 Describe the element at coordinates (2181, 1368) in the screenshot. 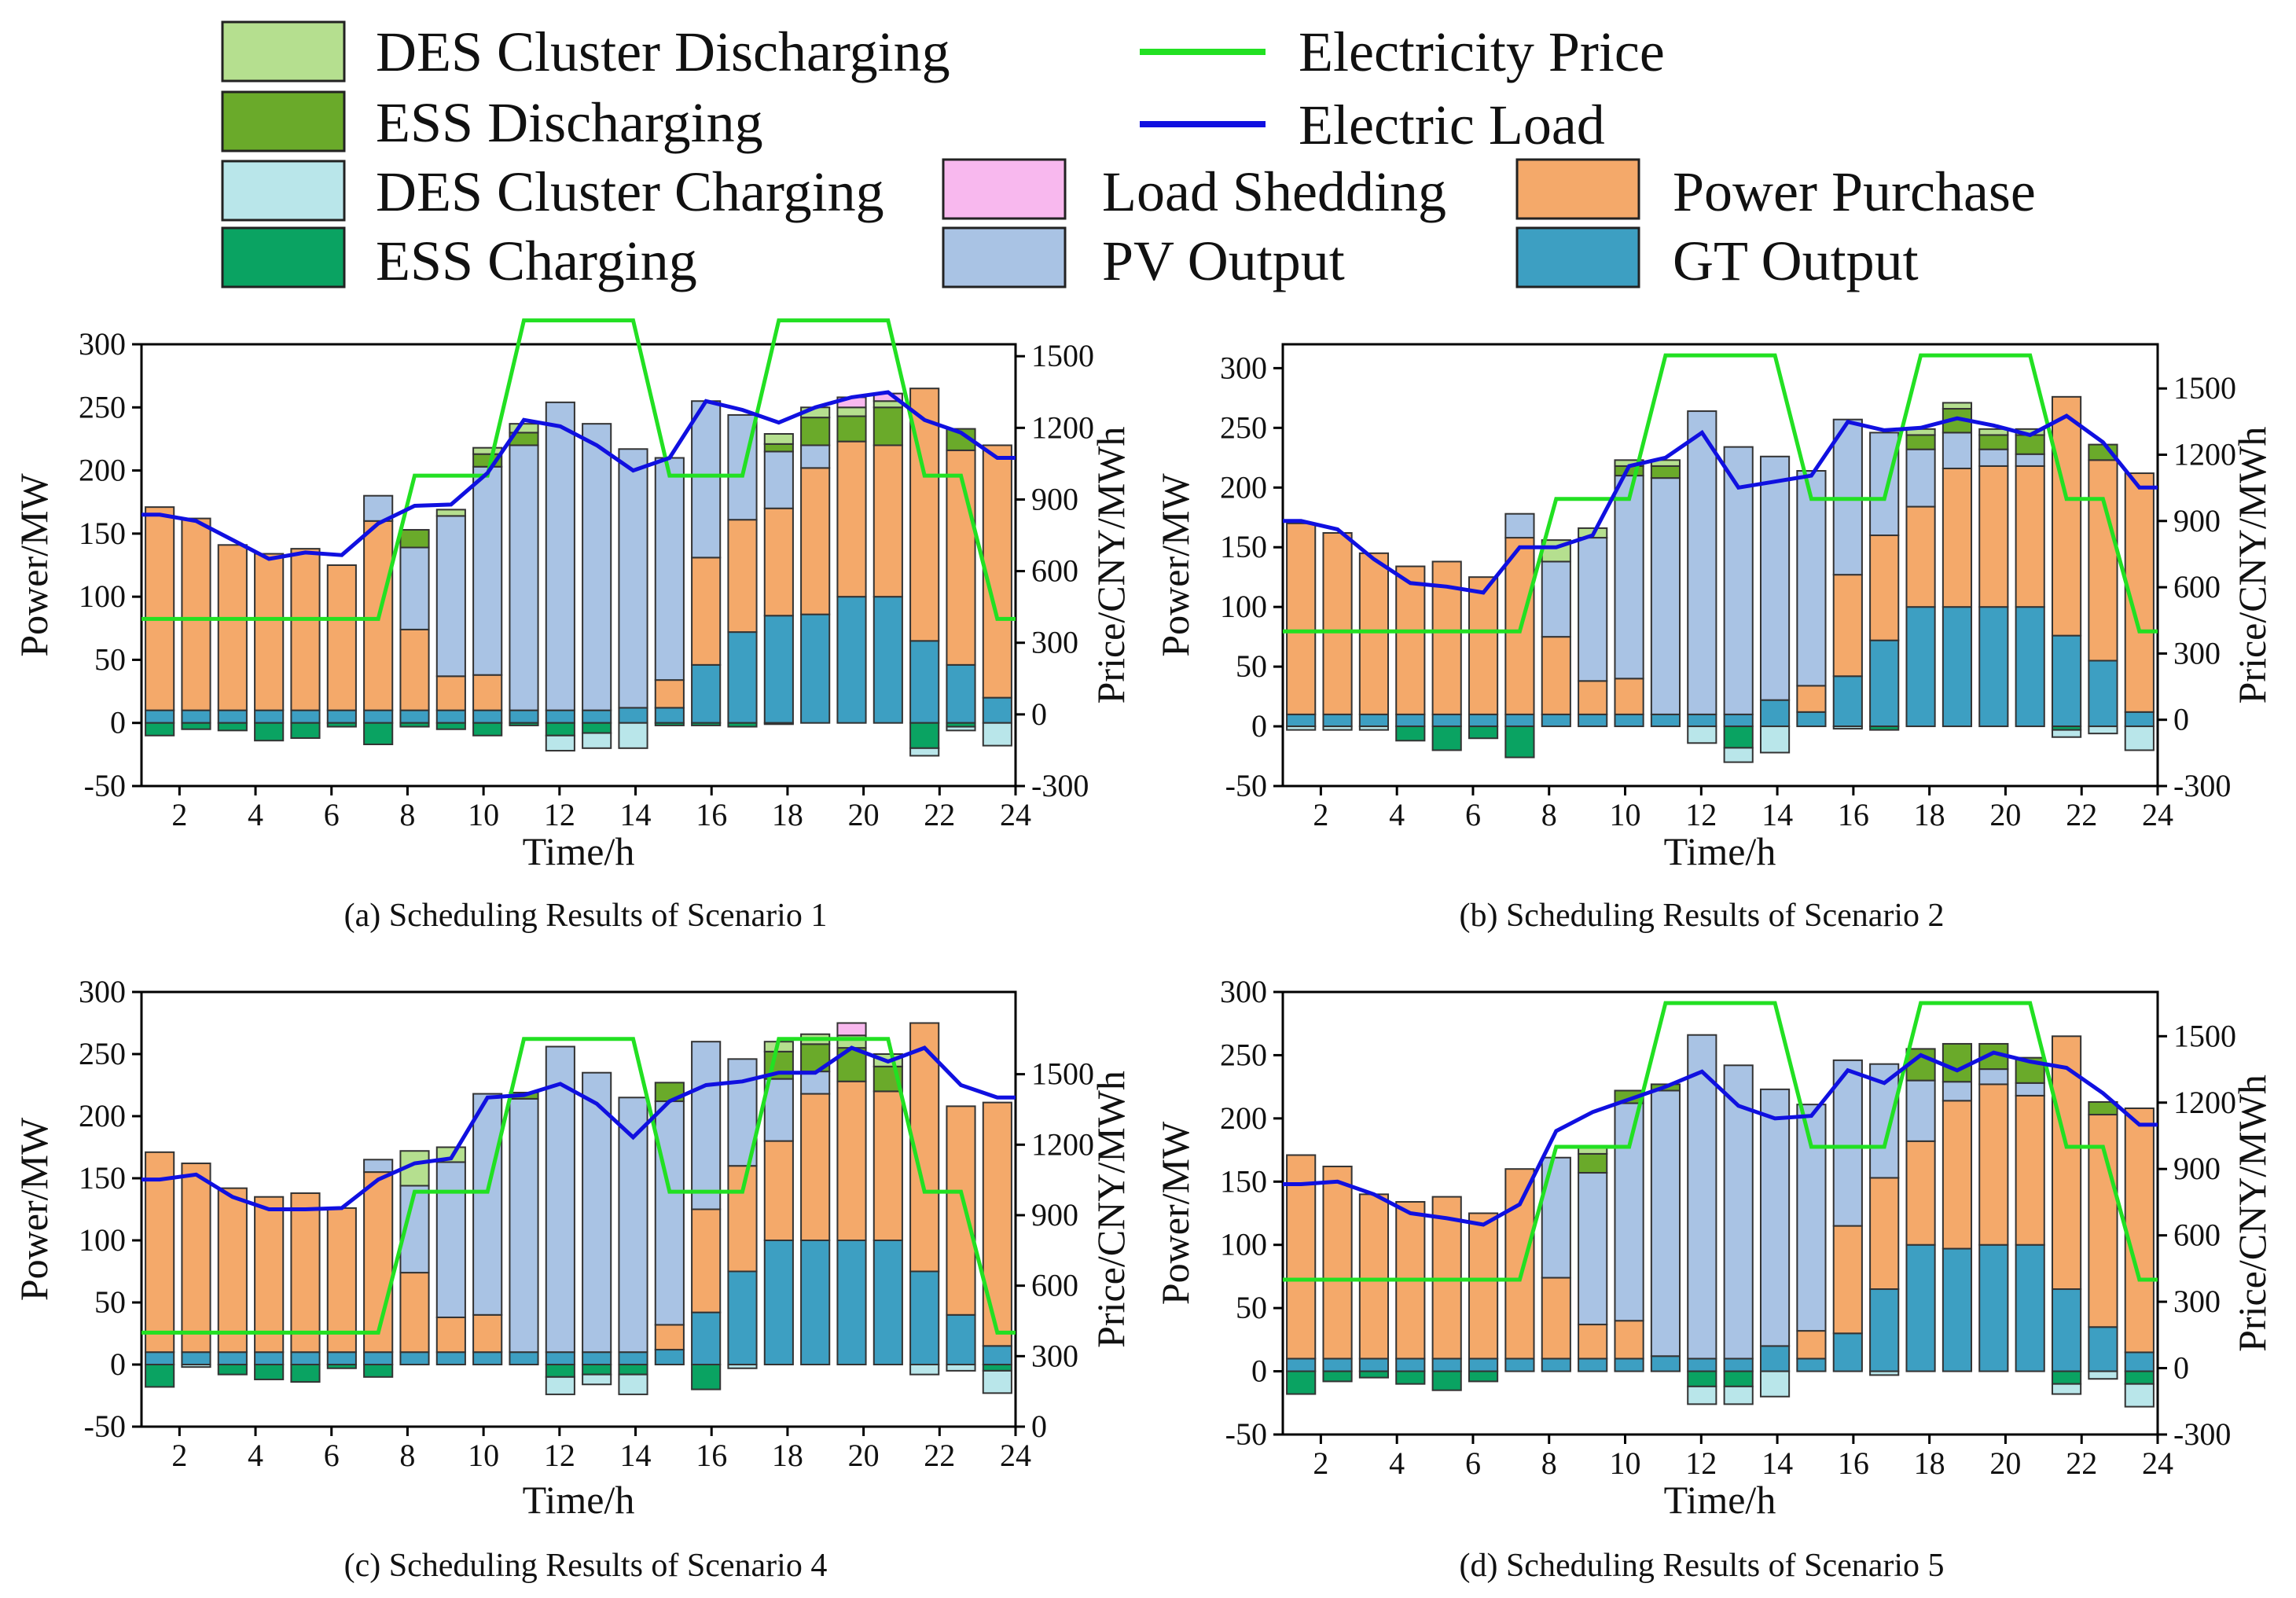

I see `y2-tick-label: 0` at that location.